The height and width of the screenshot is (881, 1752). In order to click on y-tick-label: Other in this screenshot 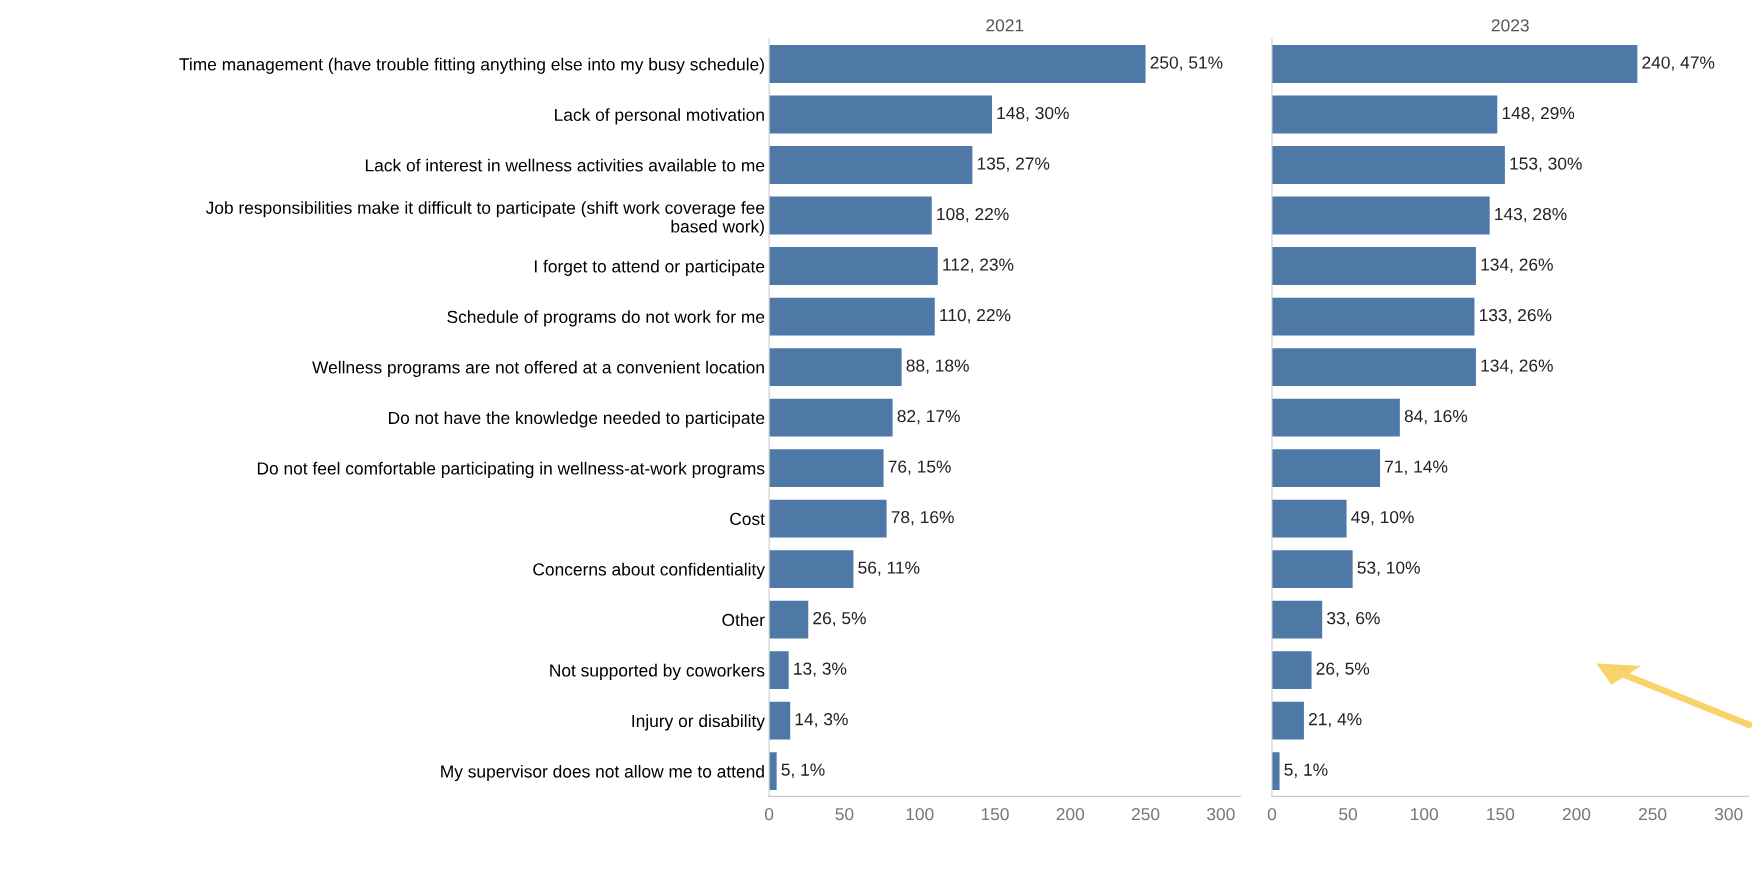, I will do `click(743, 620)`.